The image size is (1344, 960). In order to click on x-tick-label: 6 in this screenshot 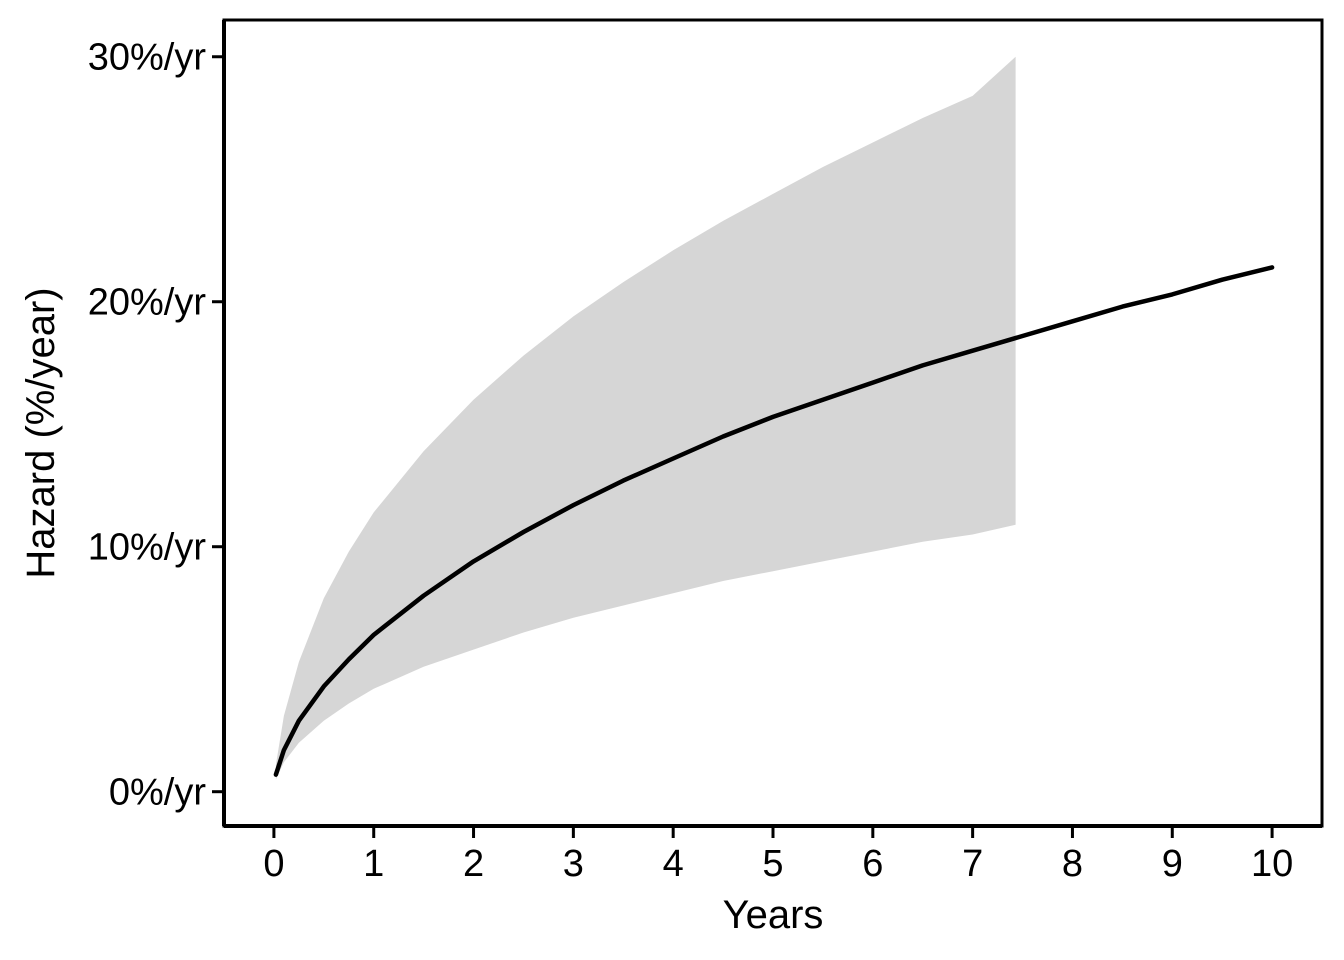, I will do `click(872, 864)`.